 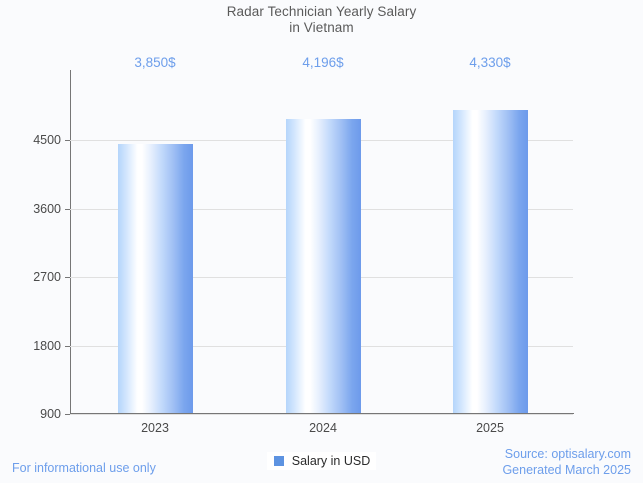 What do you see at coordinates (47, 277) in the screenshot?
I see `y-tick-label-2700: 2700` at bounding box center [47, 277].